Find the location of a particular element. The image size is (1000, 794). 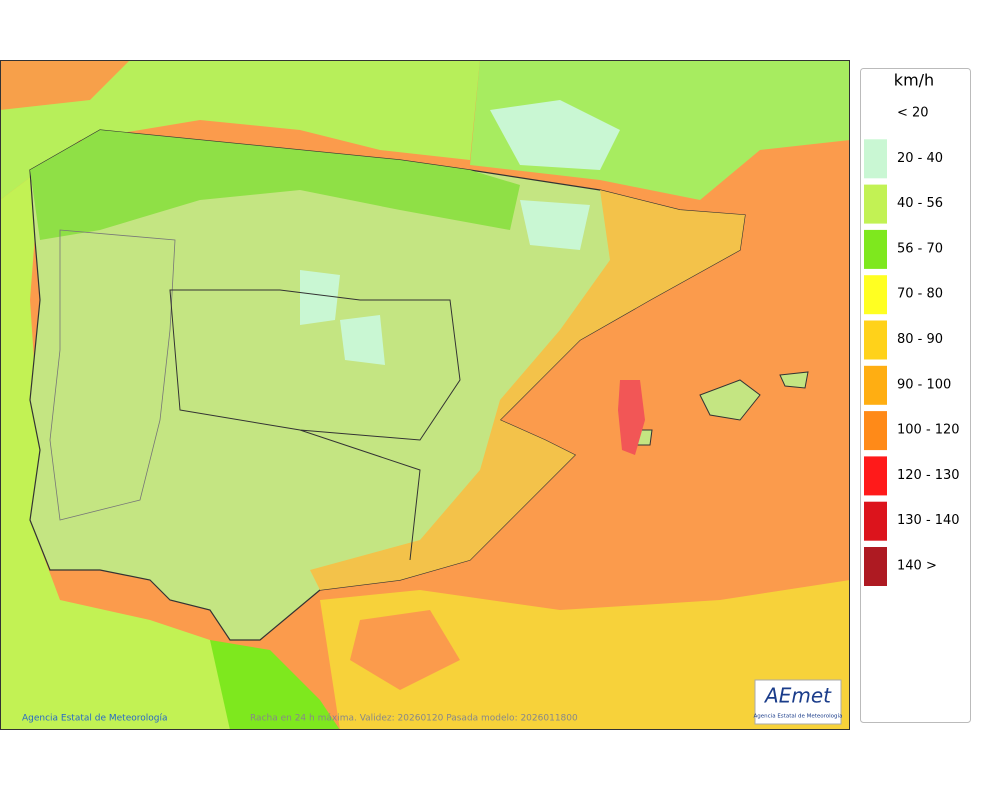

legend-label: 80 - 90 is located at coordinates (920, 339).